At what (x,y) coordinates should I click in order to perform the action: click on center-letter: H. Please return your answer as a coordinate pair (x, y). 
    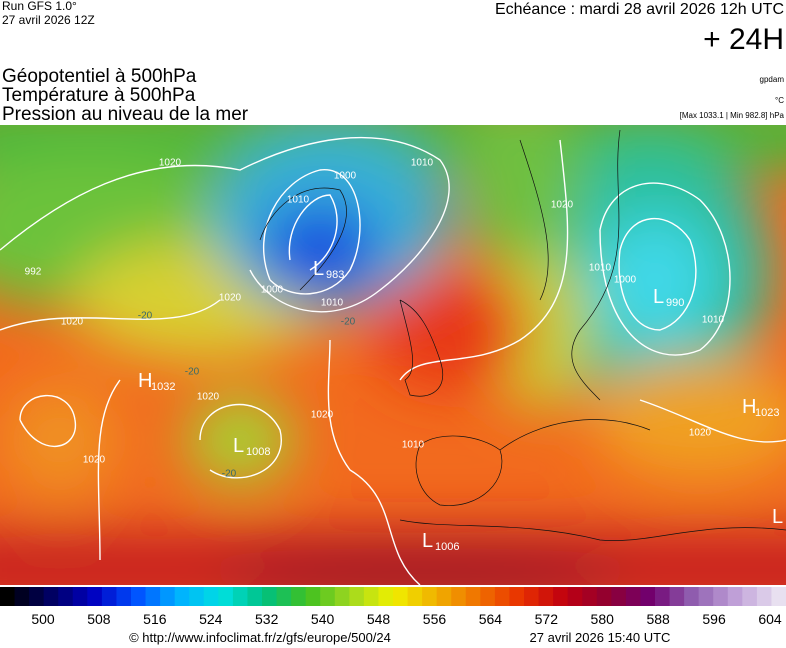
    Looking at the image, I should click on (145, 381).